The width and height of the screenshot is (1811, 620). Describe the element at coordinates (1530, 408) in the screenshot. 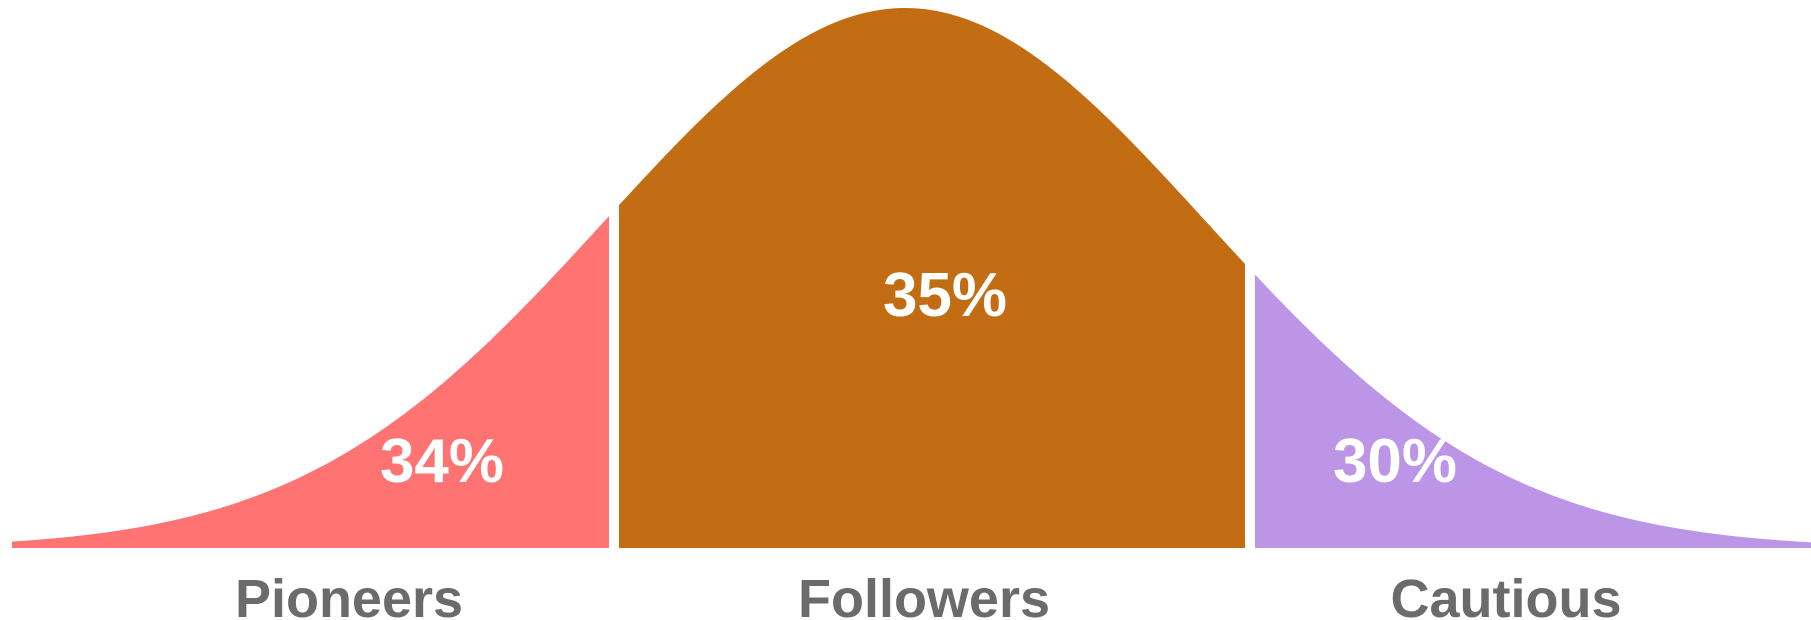

I see `segment-area-cautious` at that location.